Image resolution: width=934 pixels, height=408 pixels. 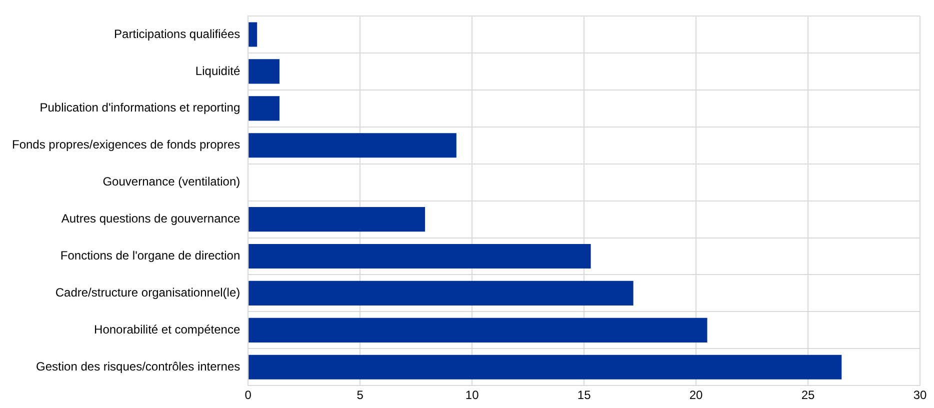 What do you see at coordinates (150, 255) in the screenshot?
I see `y-tick-label: Fonctions de l'organe de direction` at bounding box center [150, 255].